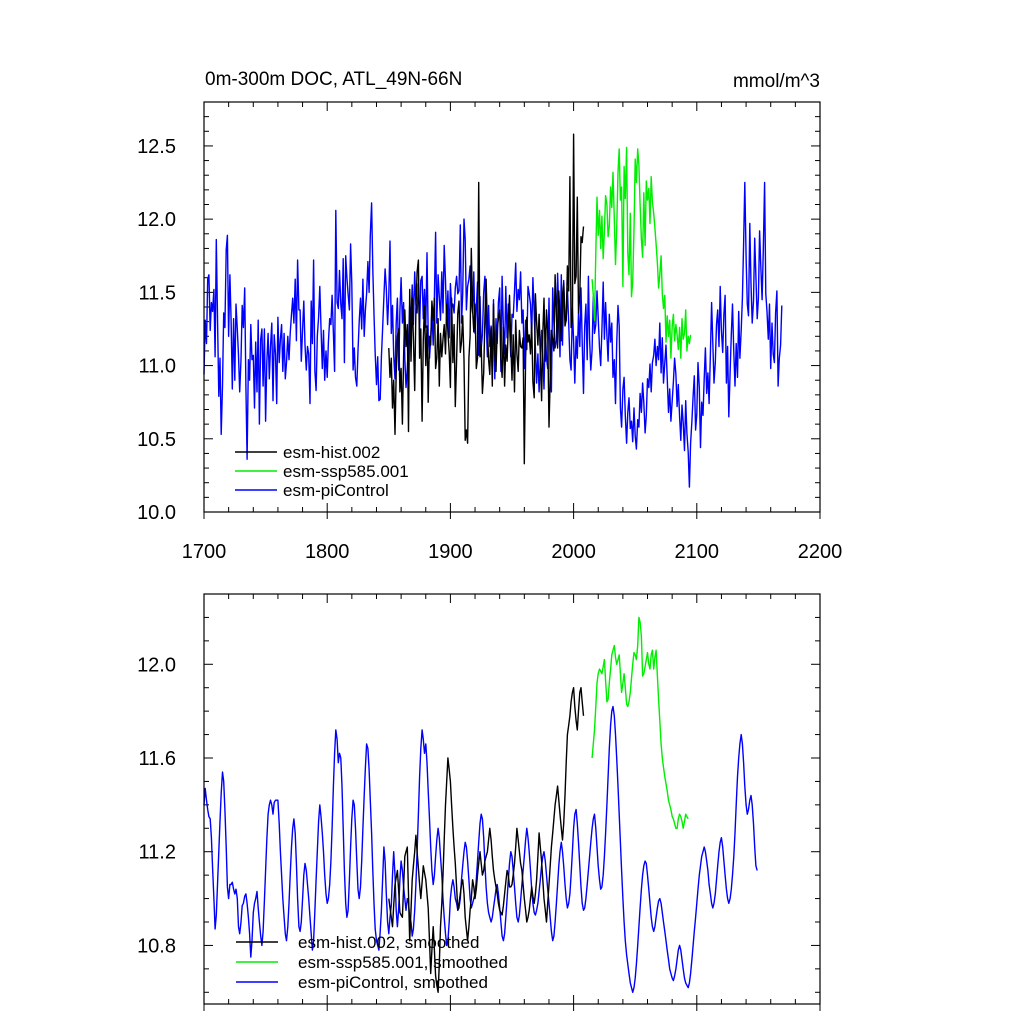  Describe the element at coordinates (157, 853) in the screenshot. I see `y-tick-label: 11.2` at that location.